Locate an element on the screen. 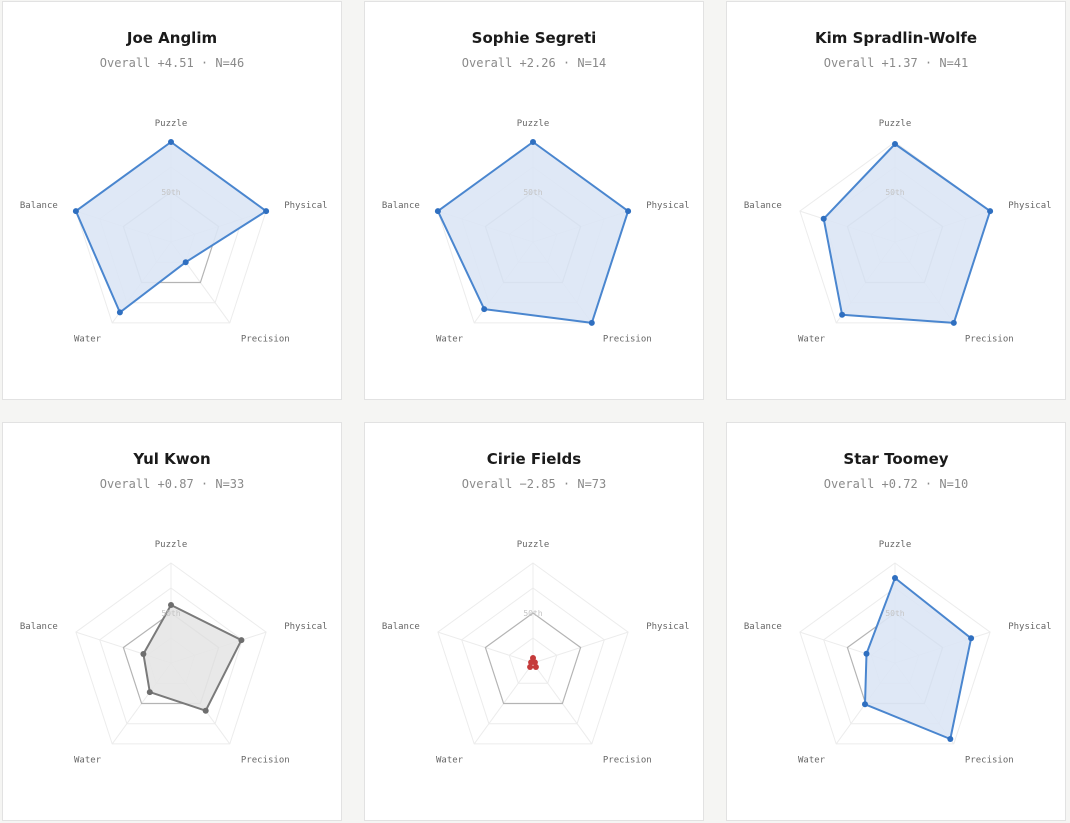 Image resolution: width=1070 pixels, height=823 pixels. card-subtitle: Overall +2.26 · N=14 is located at coordinates (534, 63).